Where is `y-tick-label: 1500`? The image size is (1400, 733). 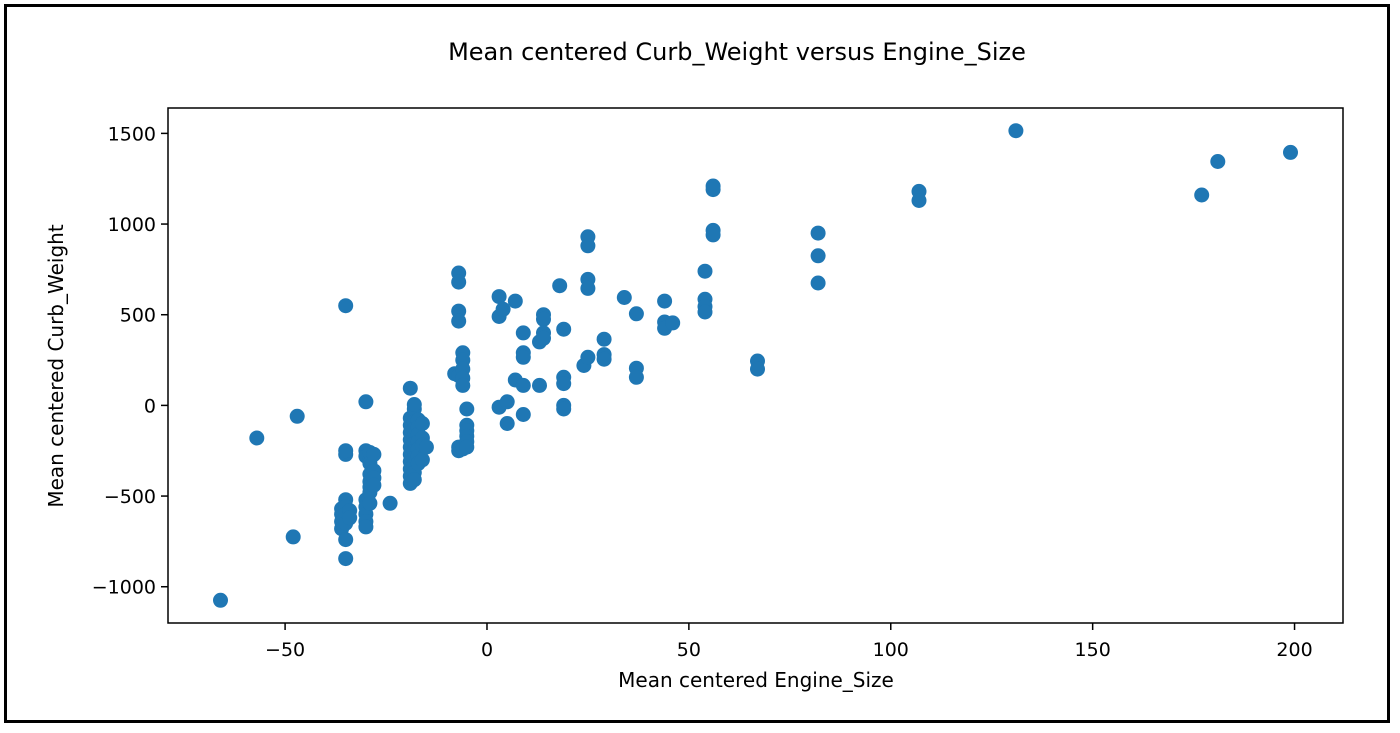
y-tick-label: 1500 is located at coordinates (132, 134).